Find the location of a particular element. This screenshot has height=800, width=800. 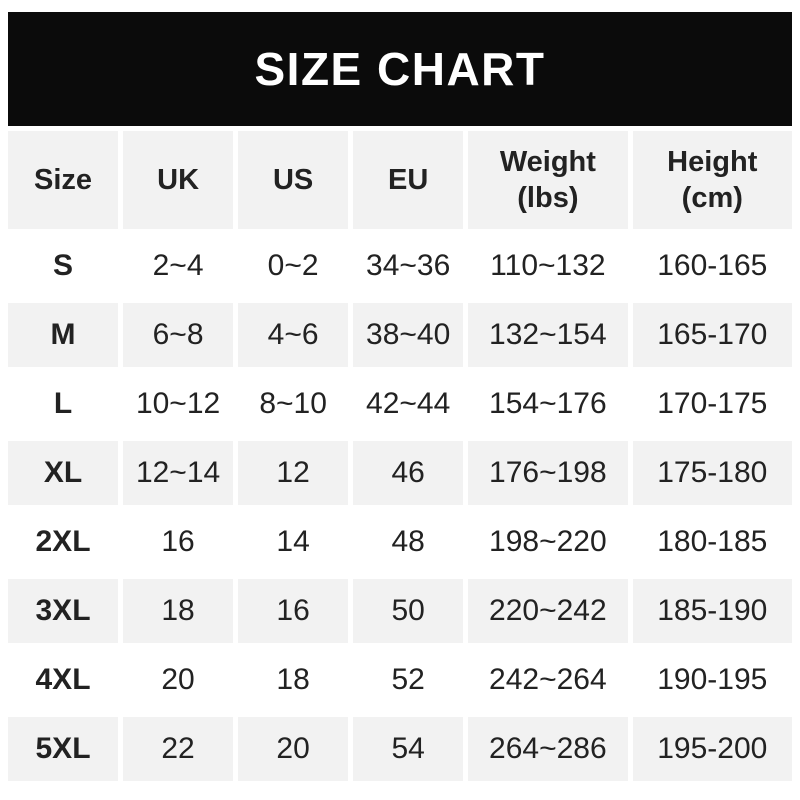

table-cell: 46 is located at coordinates (408, 473).